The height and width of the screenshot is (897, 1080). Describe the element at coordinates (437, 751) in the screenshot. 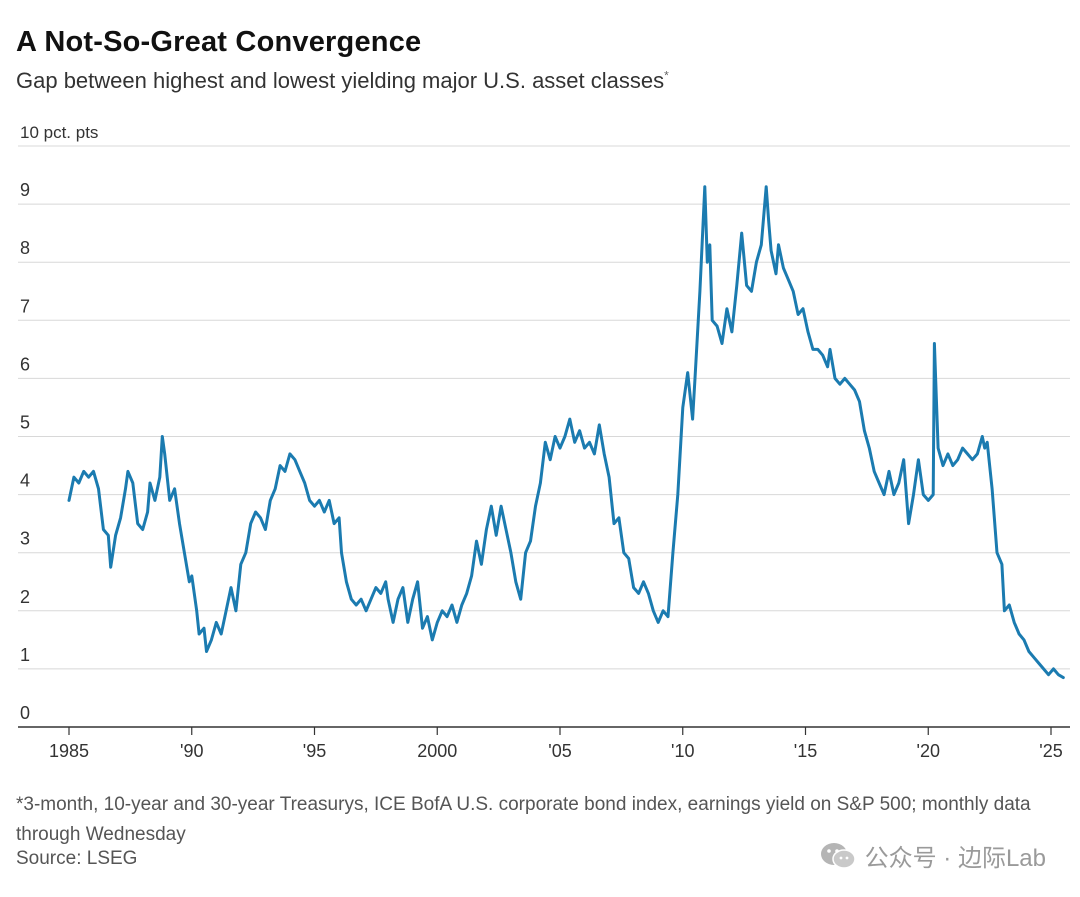

I see `x-tick-label: 2000` at that location.